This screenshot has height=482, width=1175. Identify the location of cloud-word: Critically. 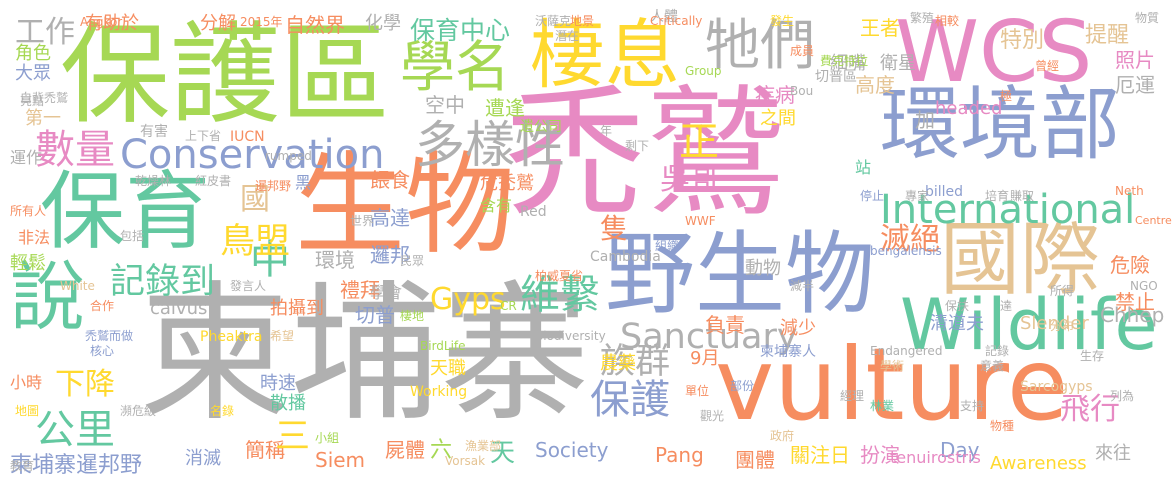
(676, 21).